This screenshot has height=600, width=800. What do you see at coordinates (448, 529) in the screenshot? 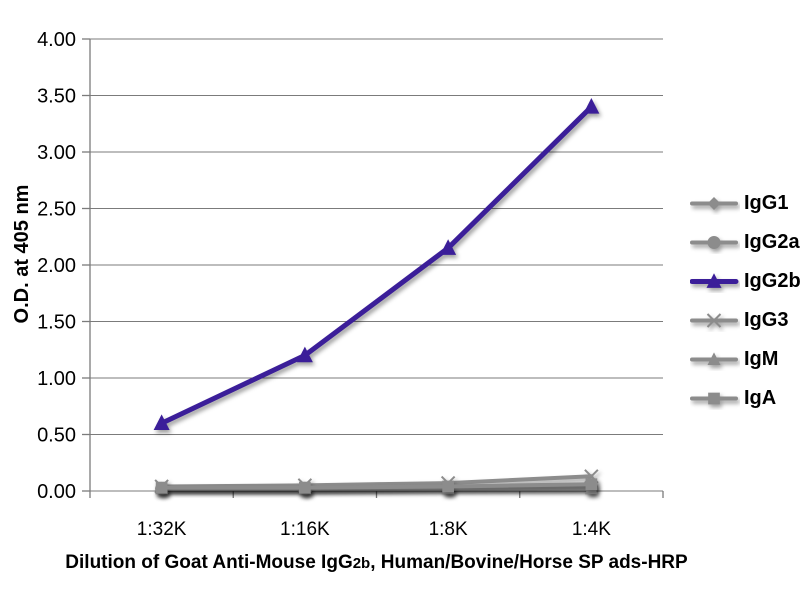
I see `x-tick-label: 1:8K` at bounding box center [448, 529].